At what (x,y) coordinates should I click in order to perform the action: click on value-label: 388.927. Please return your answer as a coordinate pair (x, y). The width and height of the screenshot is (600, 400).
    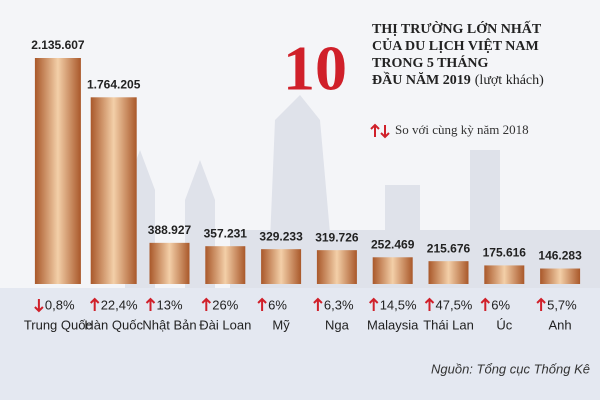
    Looking at the image, I should click on (170, 230).